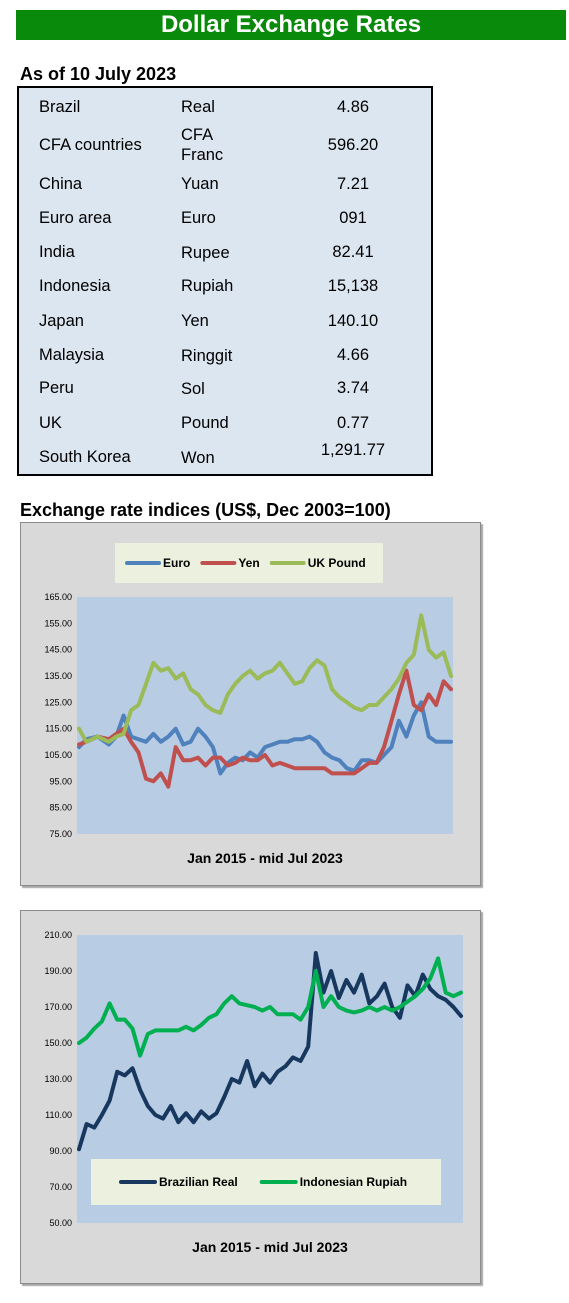  I want to click on y-tick-label: 155.00, so click(58, 623).